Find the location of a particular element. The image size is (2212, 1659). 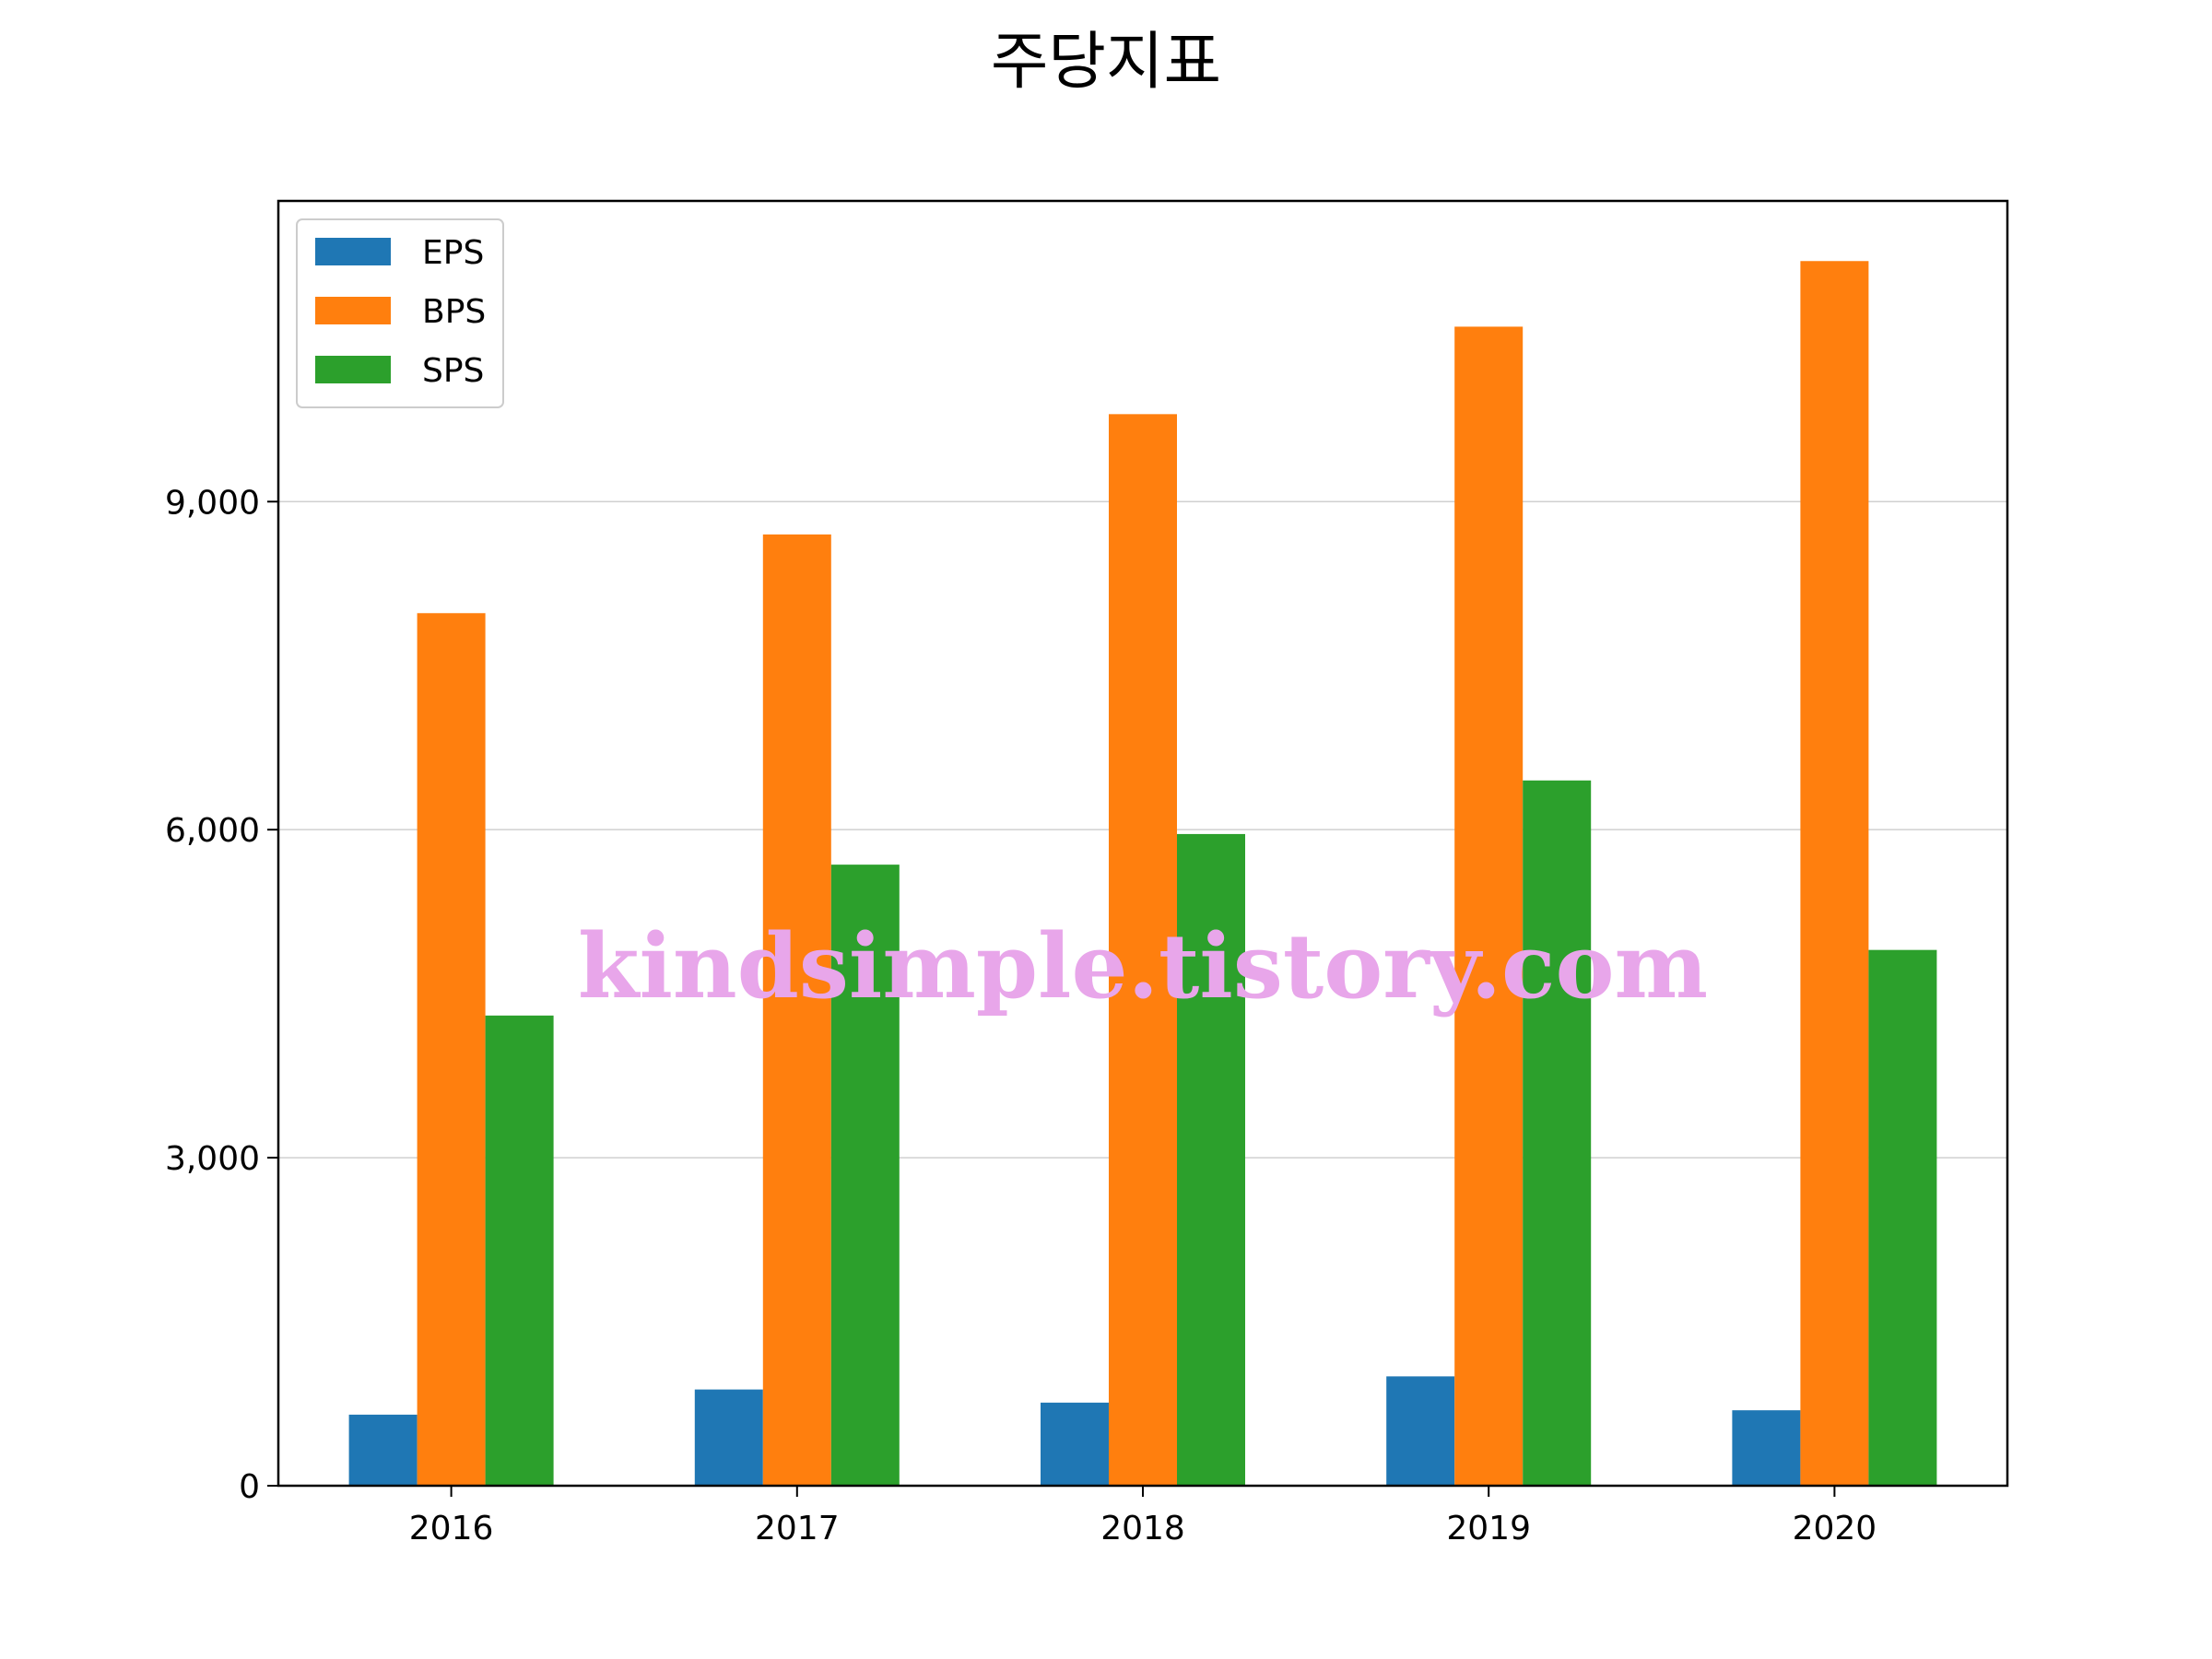

bar-eps-2019 is located at coordinates (1420, 1431).